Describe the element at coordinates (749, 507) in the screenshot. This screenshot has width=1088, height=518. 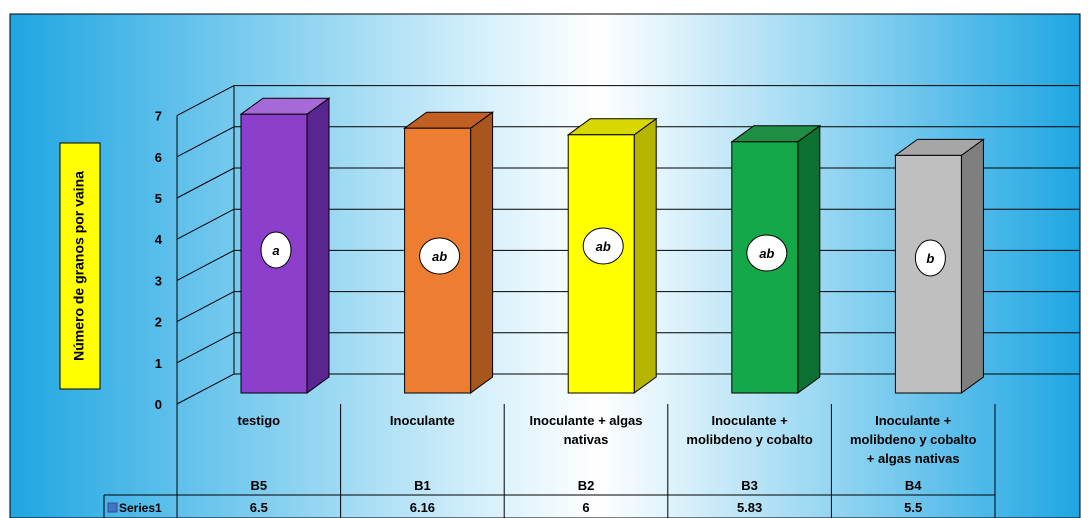
I see `value-label: 5.83` at that location.